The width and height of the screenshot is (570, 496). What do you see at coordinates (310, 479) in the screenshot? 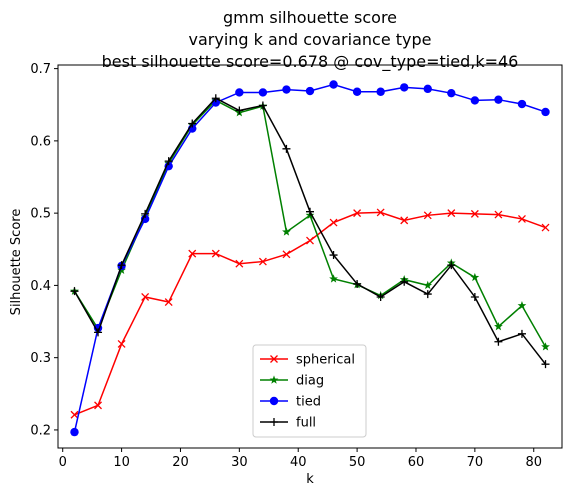
I see `x-axis-label: k` at bounding box center [310, 479].